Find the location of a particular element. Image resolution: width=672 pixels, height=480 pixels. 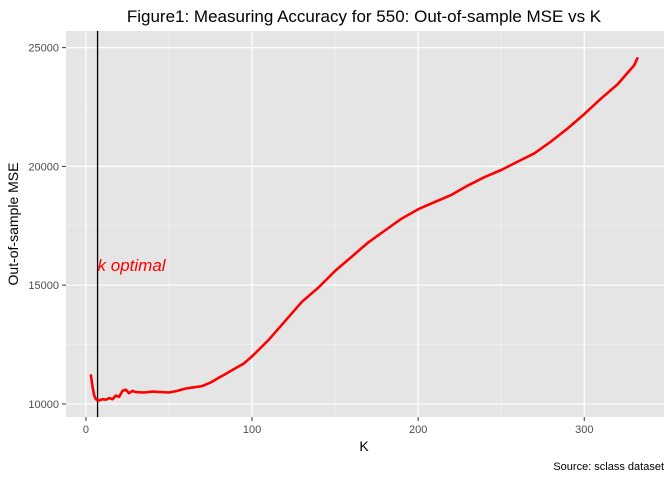

y-axis-title: Out-of-sample MSE is located at coordinates (13, 224).